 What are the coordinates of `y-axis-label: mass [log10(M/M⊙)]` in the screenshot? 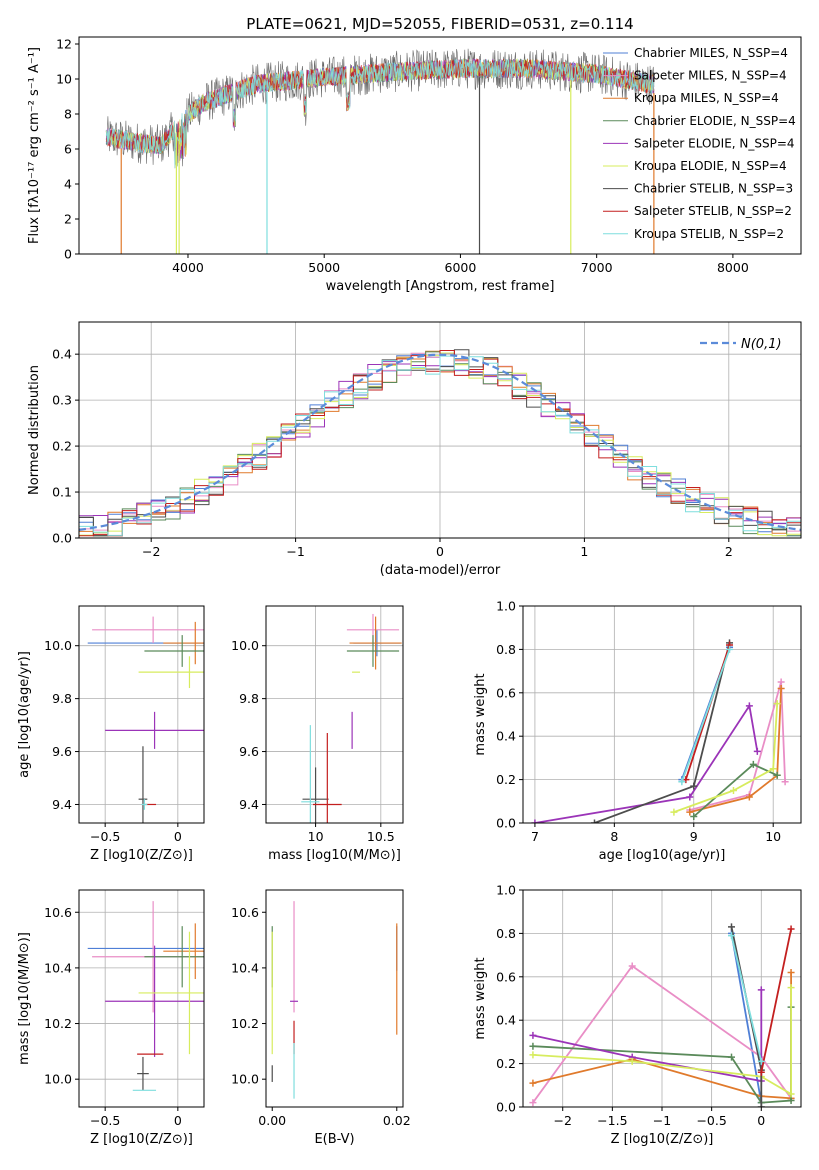 It's located at (24, 998).